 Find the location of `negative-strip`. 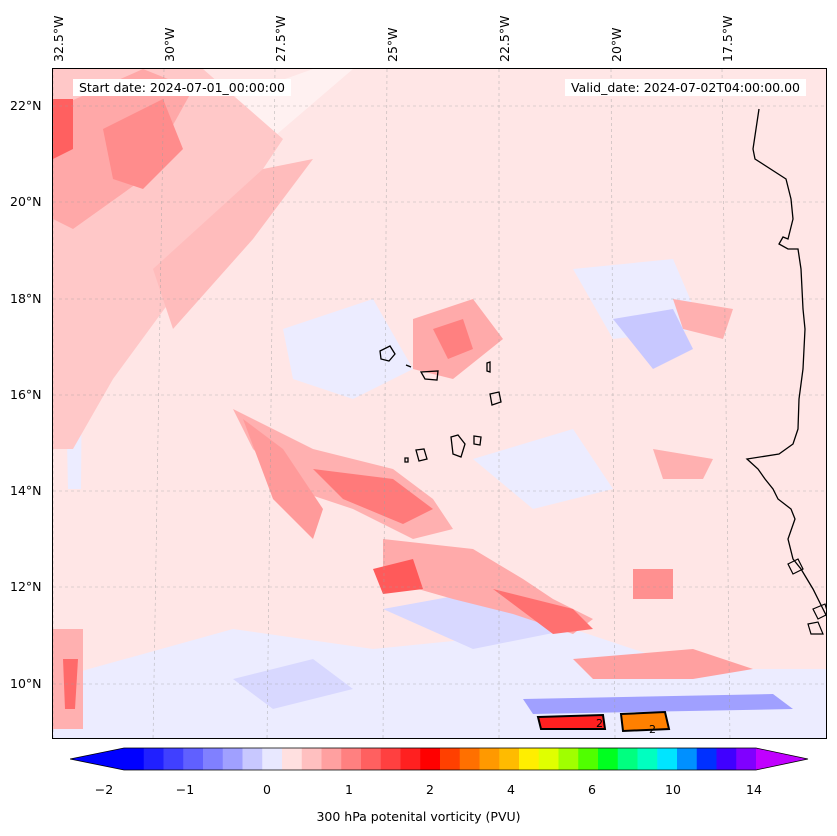

negative-strip is located at coordinates (658, 704).